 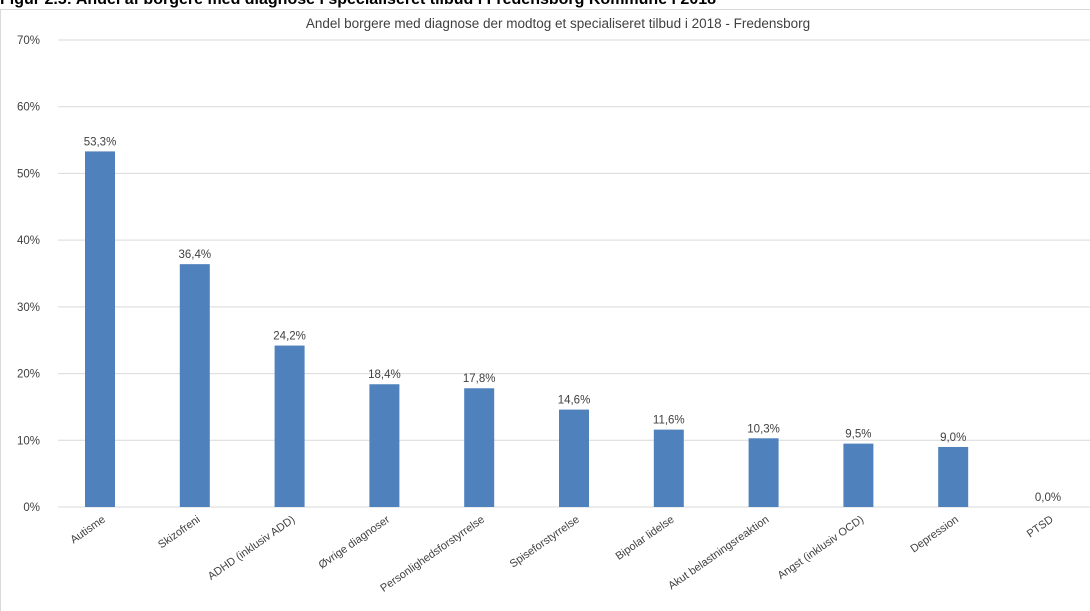 What do you see at coordinates (28, 41) in the screenshot?
I see `y-tick-label: 70%` at bounding box center [28, 41].